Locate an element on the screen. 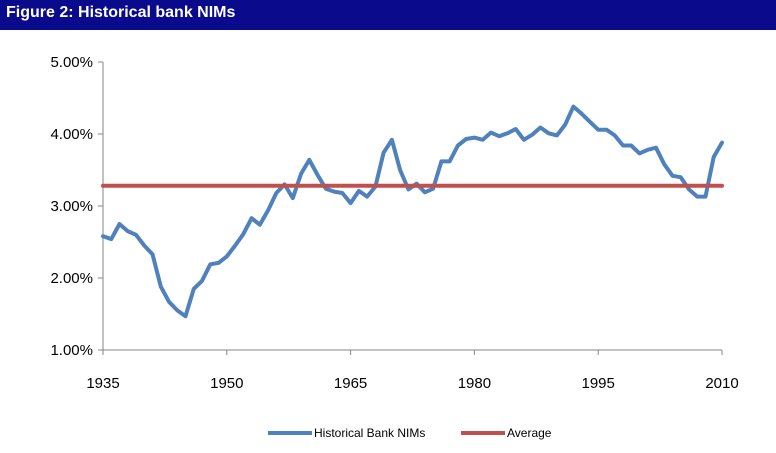 This screenshot has width=776, height=453. x-tick-label: 1995 is located at coordinates (598, 383).